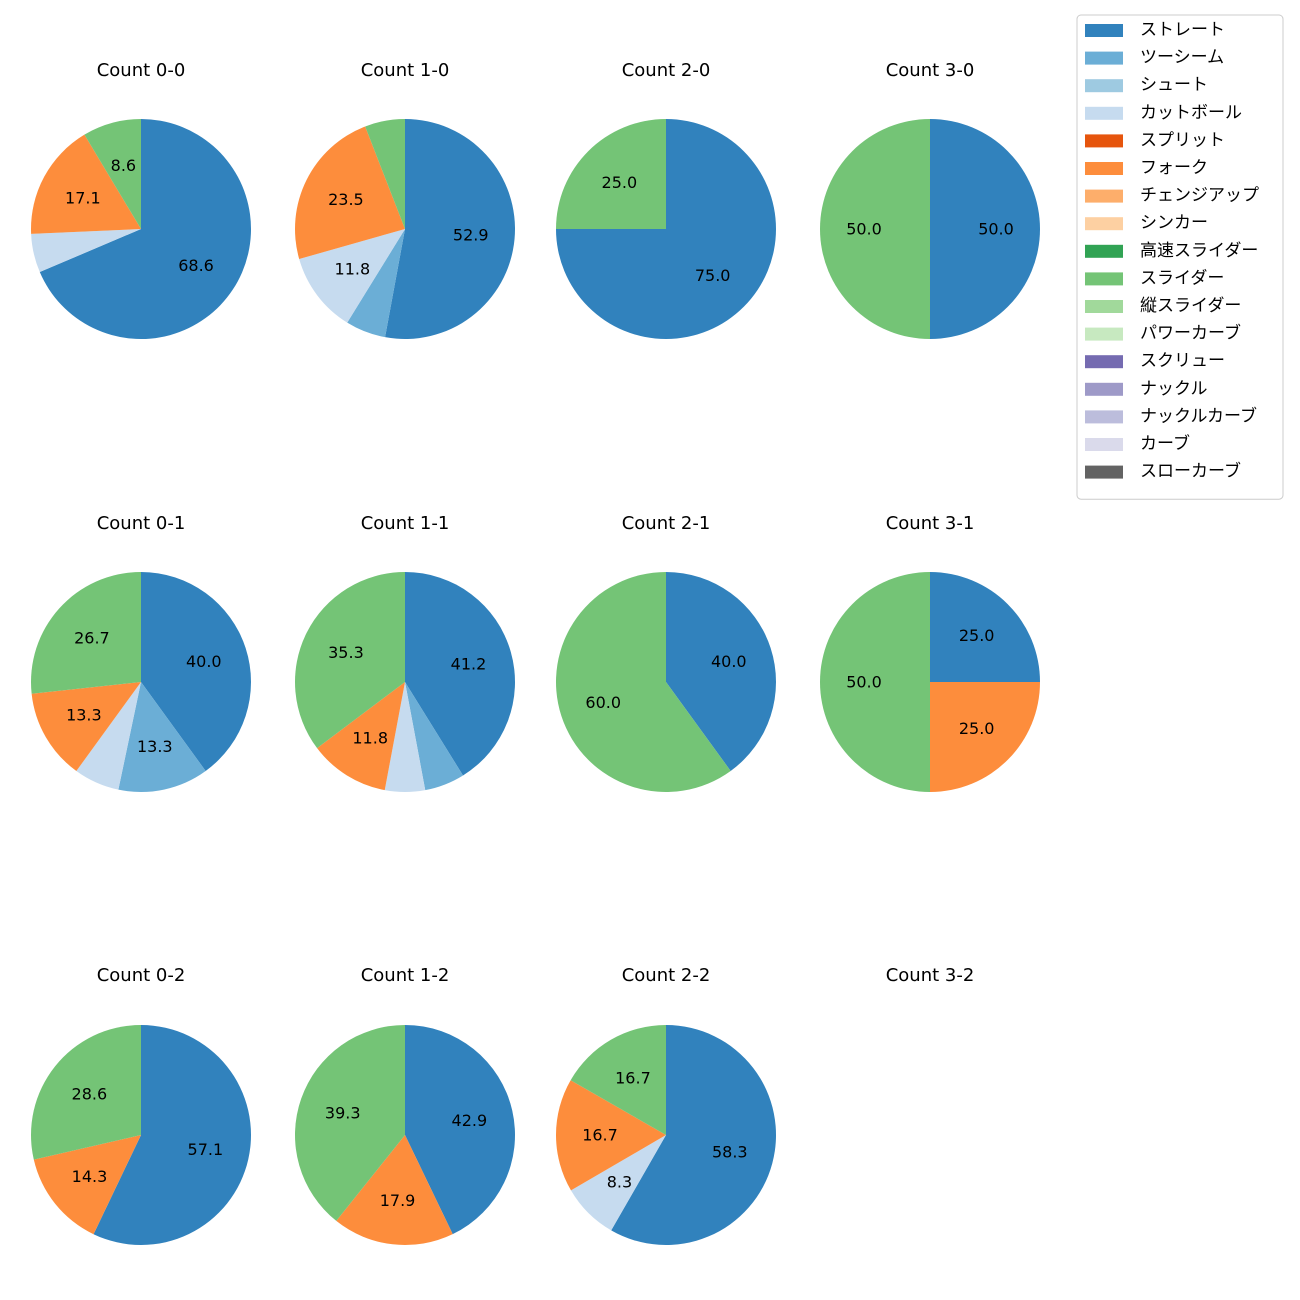  I want to click on pie-count-2-2: Count 2-2 58.3 8.3 16.7 16.7, so click(666, 1105).